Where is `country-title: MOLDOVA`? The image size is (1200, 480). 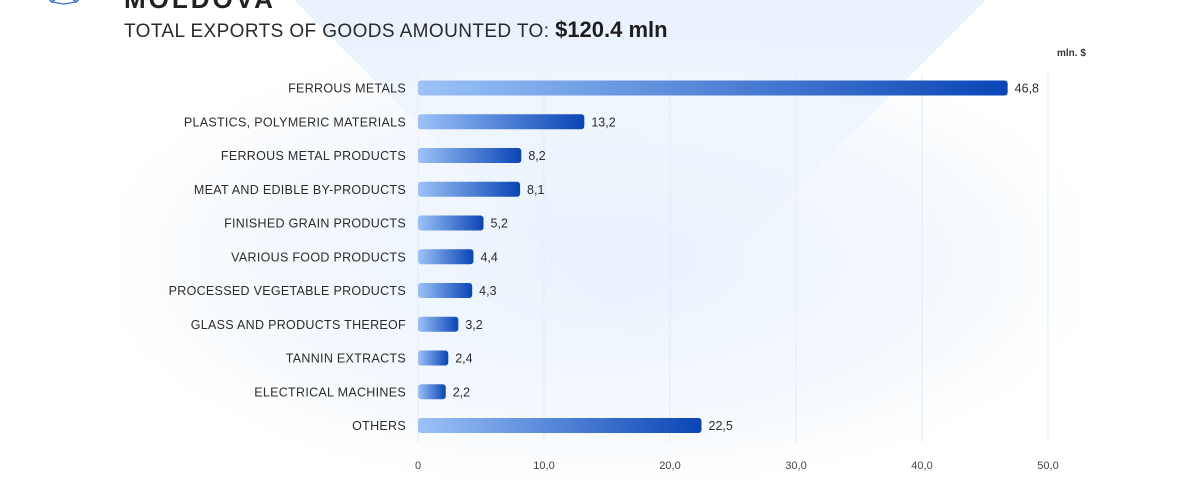 country-title: MOLDOVA is located at coordinates (200, 7).